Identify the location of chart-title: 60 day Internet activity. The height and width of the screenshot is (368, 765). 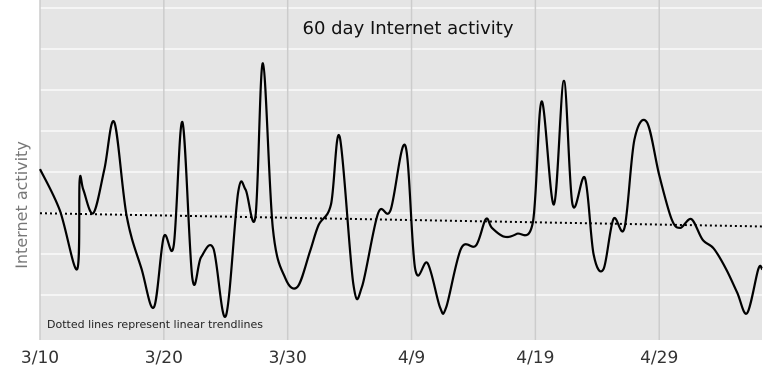
(408, 28).